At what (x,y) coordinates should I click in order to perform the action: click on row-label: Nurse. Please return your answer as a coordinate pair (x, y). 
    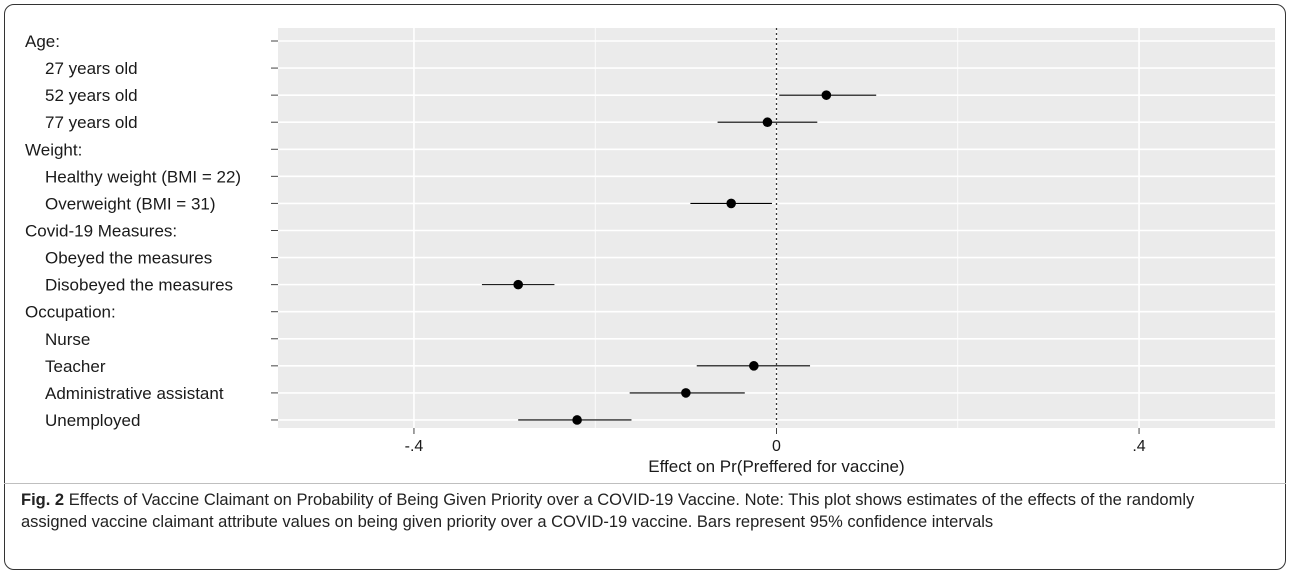
    Looking at the image, I should click on (67, 339).